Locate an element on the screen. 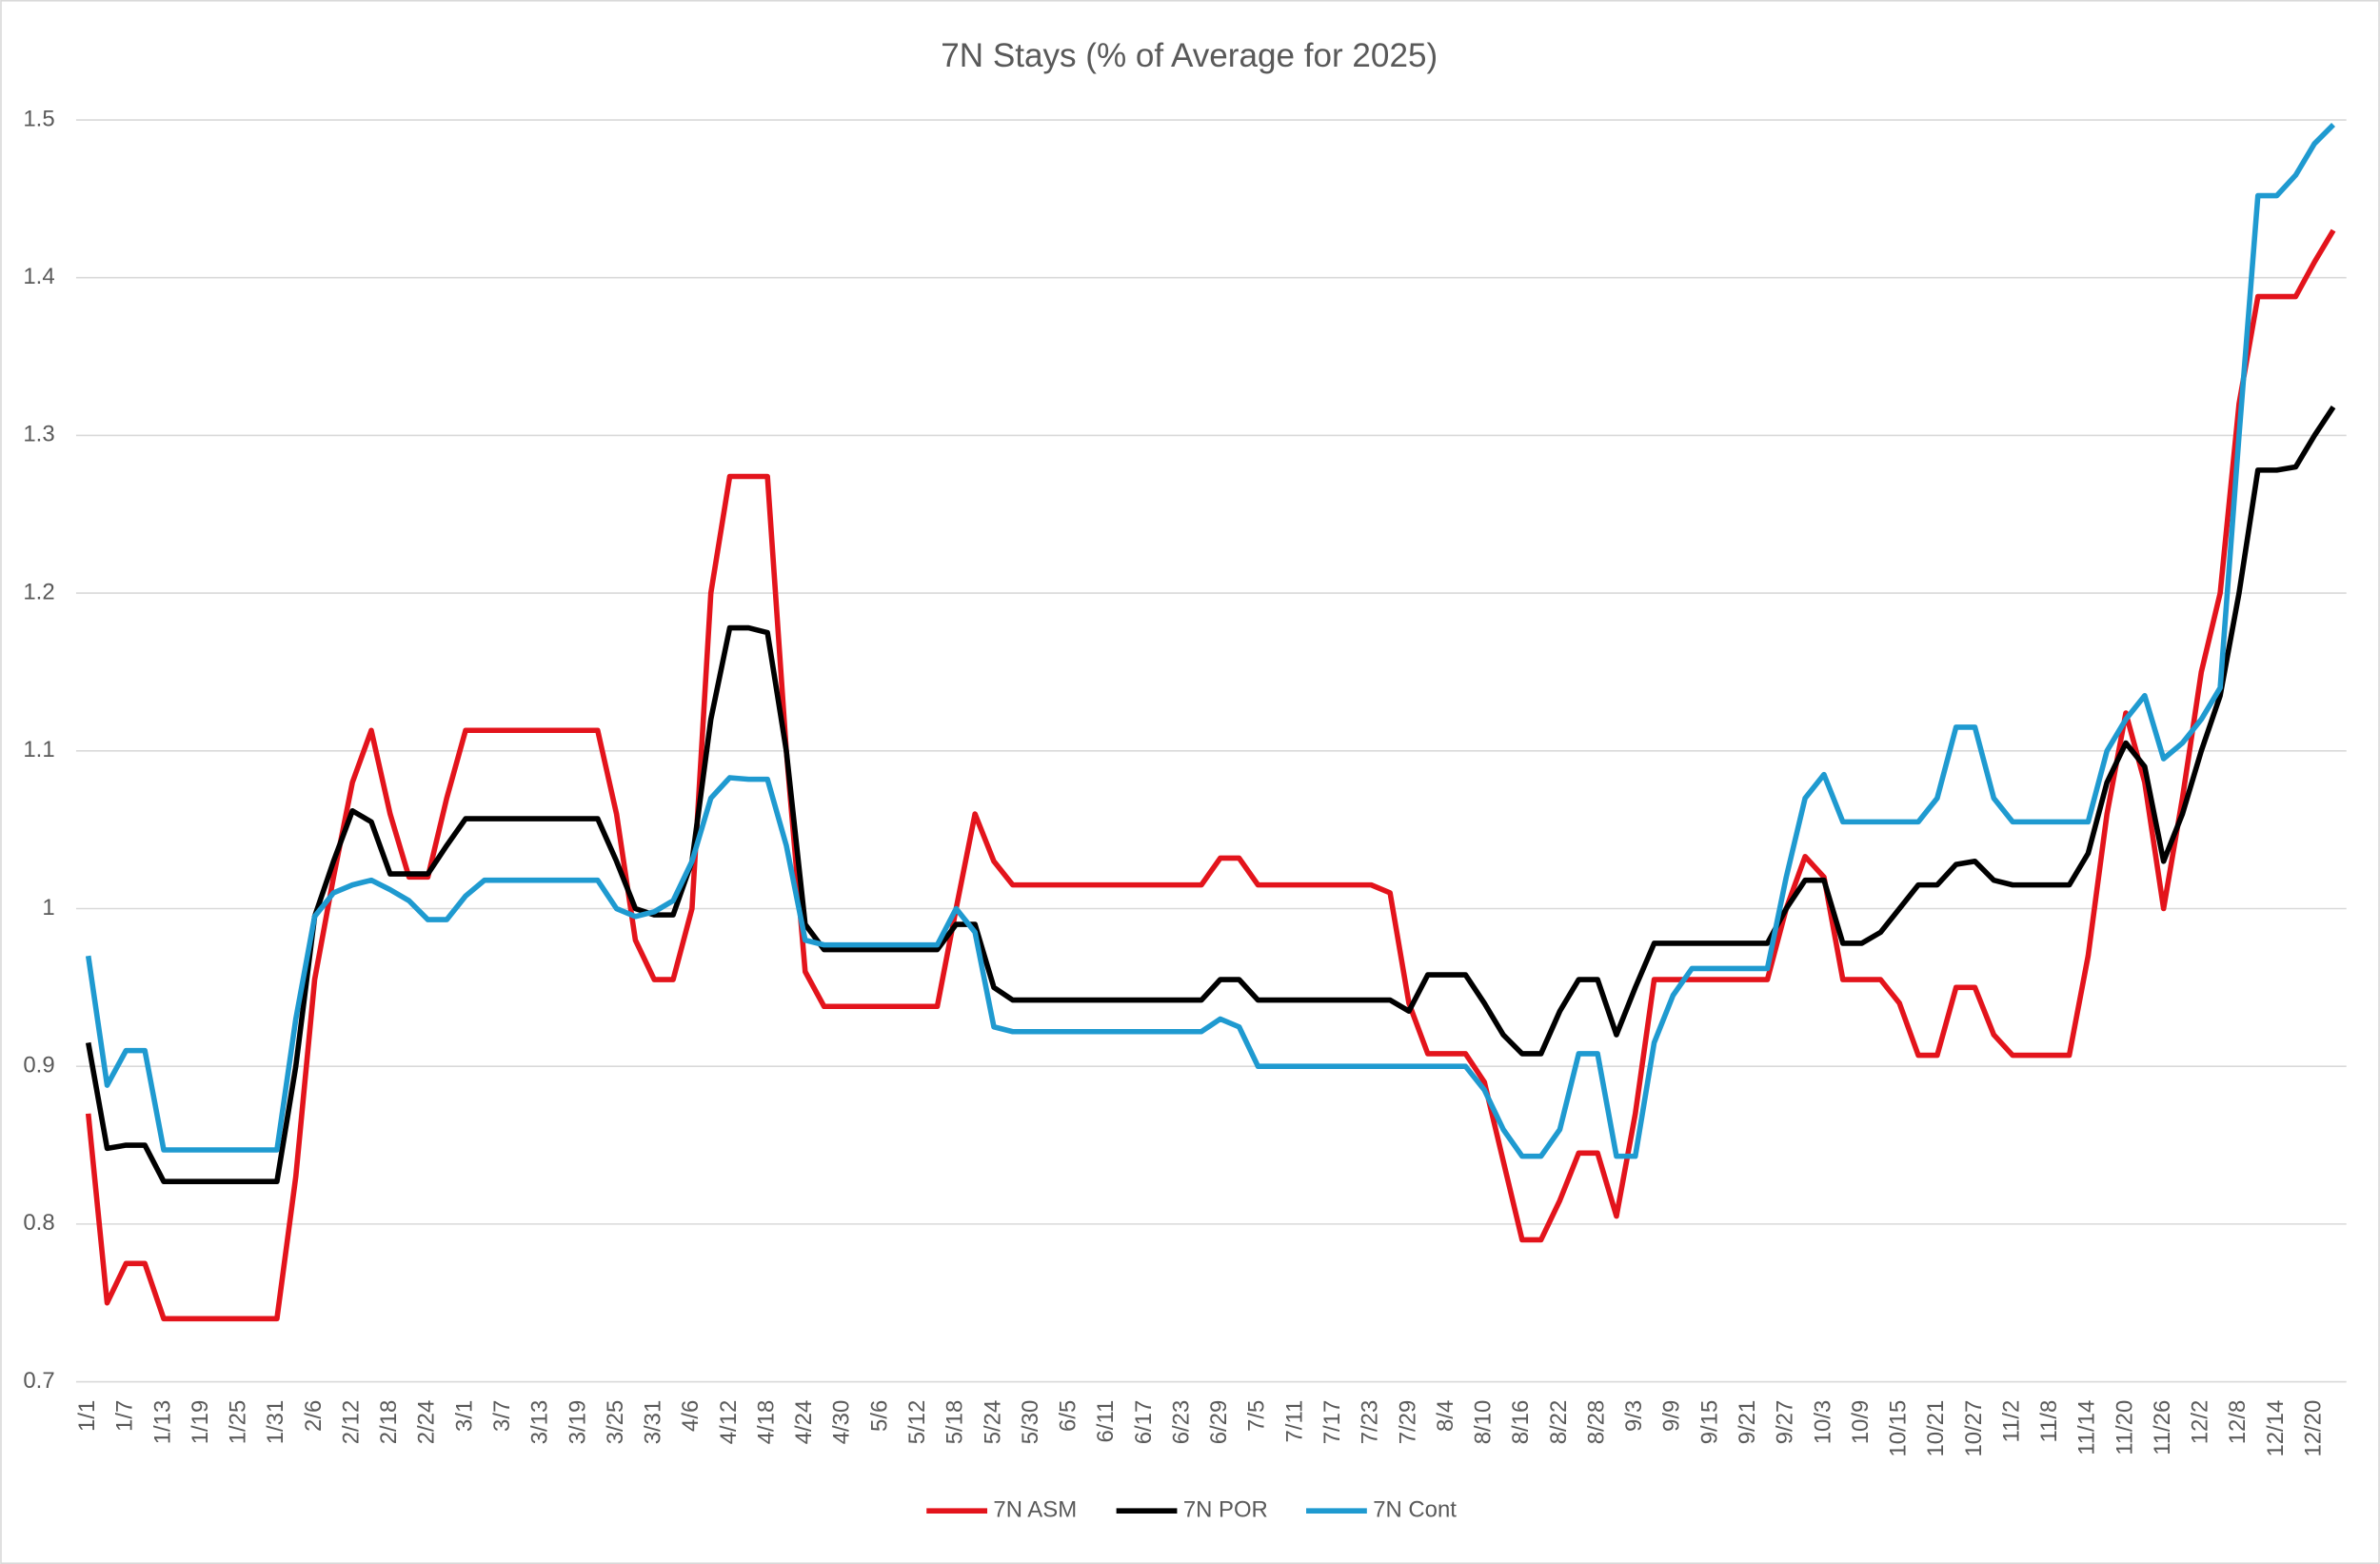 This screenshot has width=2380, height=1564. x-tick-label: 8/10 is located at coordinates (1484, 1422).